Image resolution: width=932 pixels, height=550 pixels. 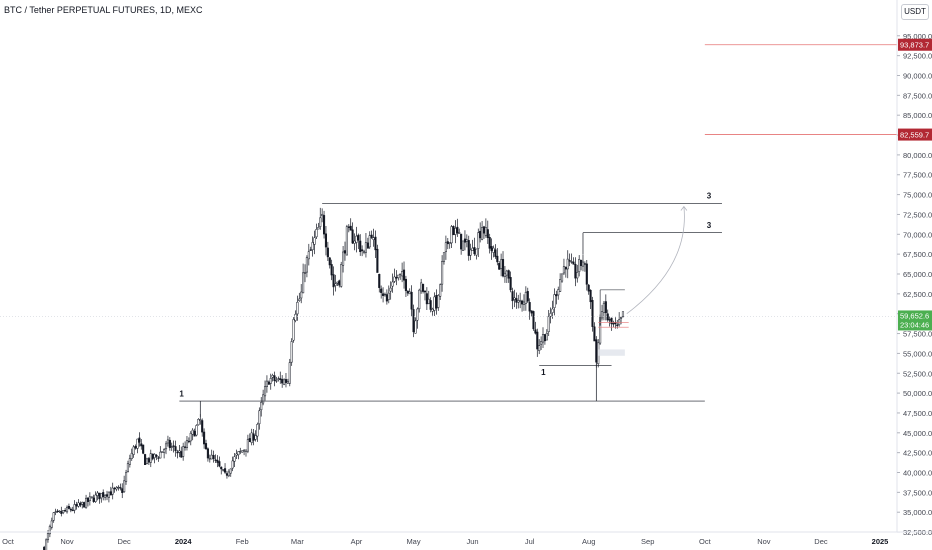 What do you see at coordinates (915, 134) in the screenshot?
I see `price-level-tag` at bounding box center [915, 134].